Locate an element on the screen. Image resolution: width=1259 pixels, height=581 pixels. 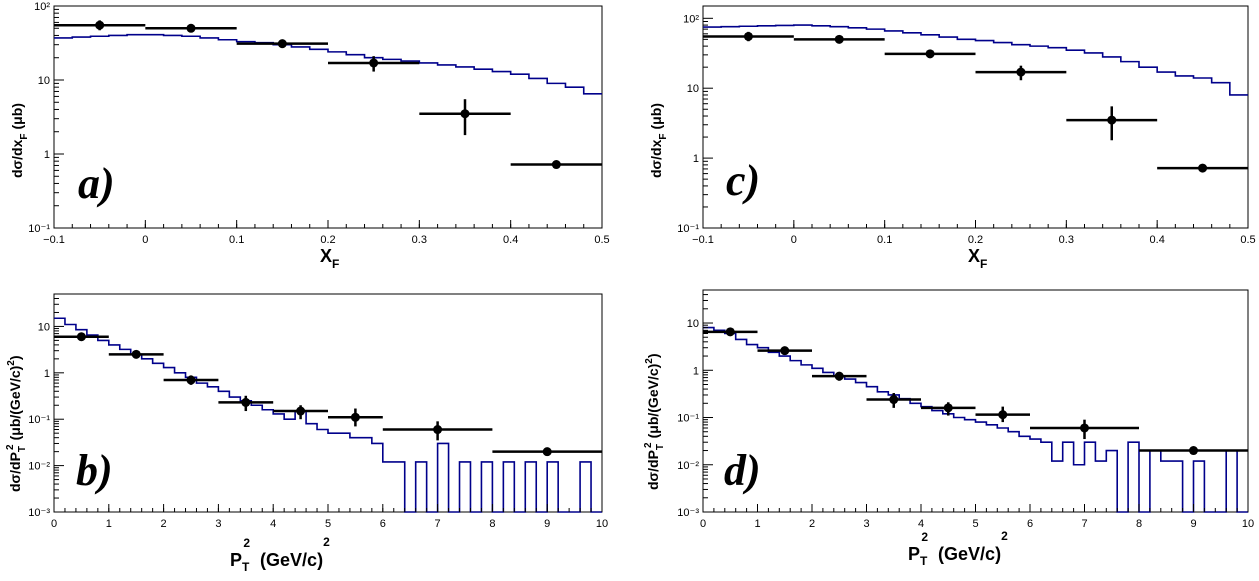
panel-label: a) is located at coordinates (96, 183).